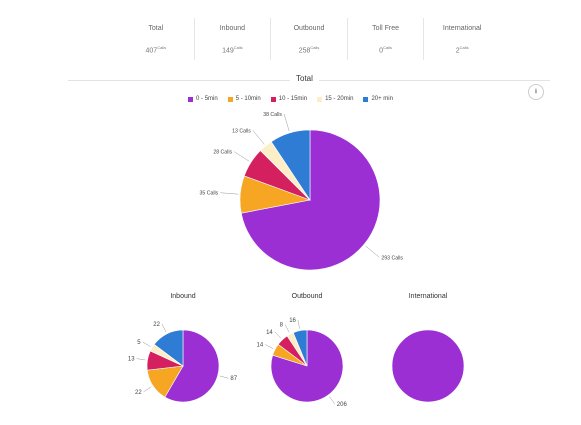 The width and height of the screenshot is (581, 425). I want to click on legend-item: 10 - 15min, so click(289, 99).